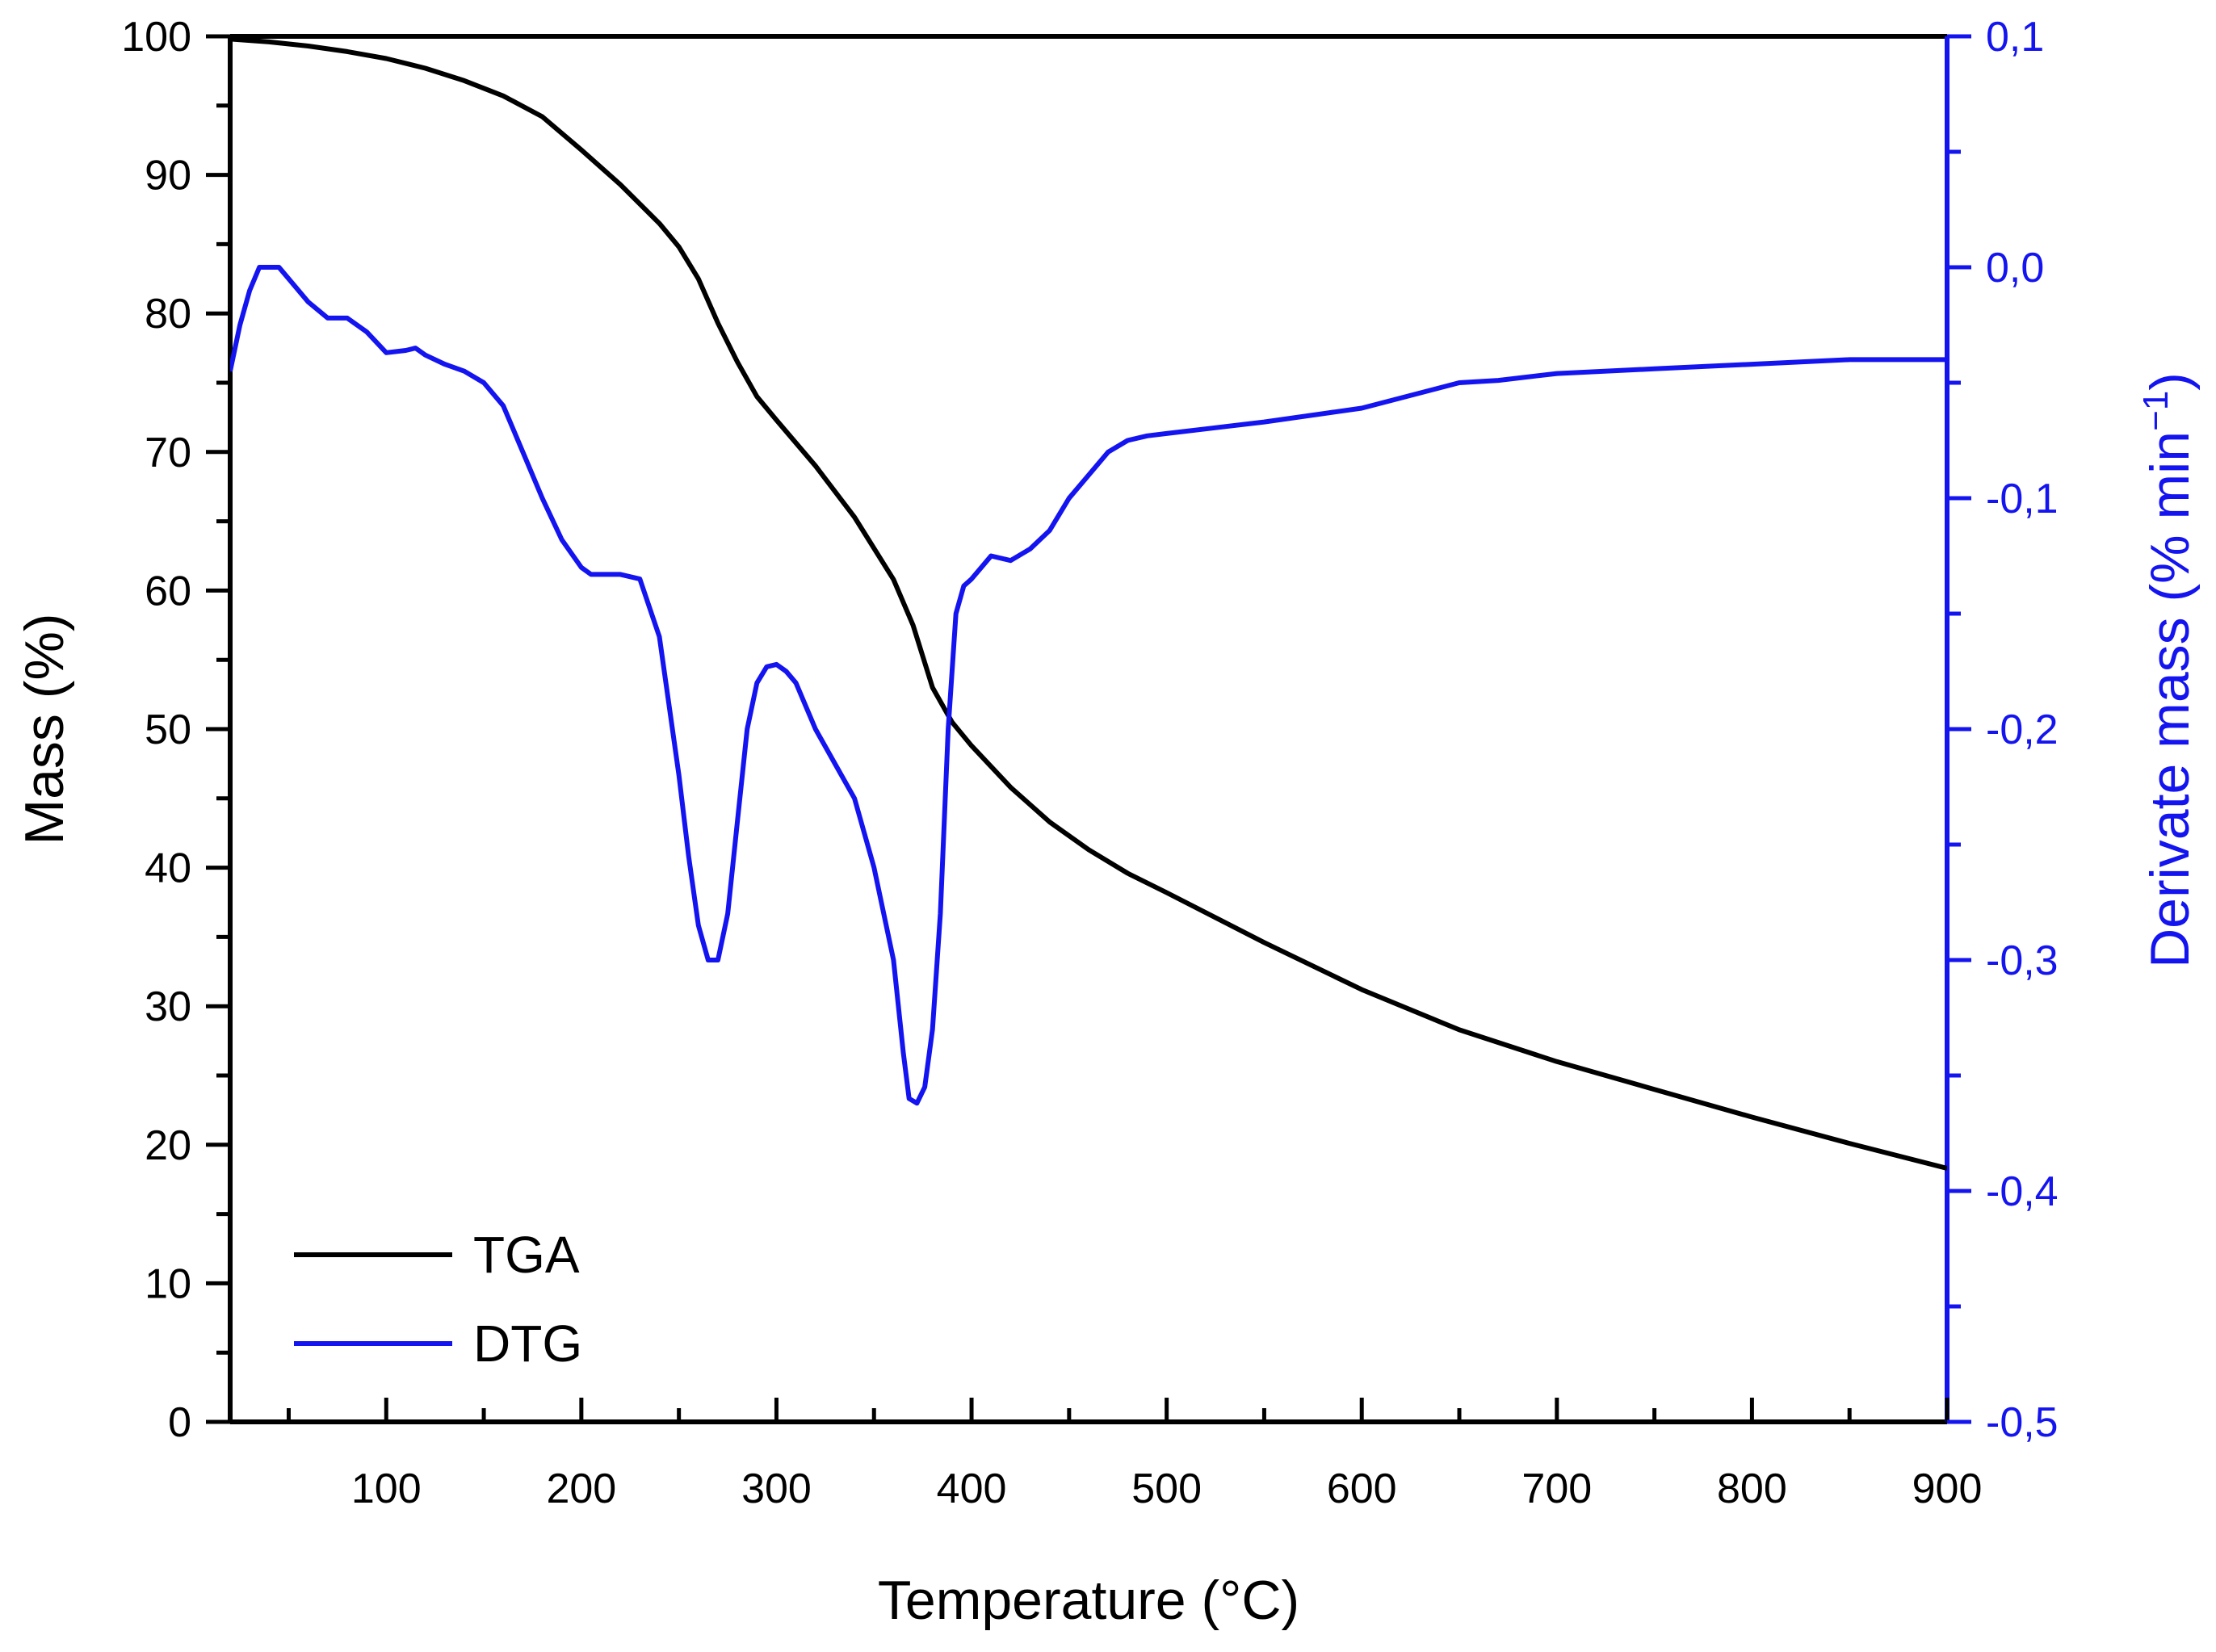 The height and width of the screenshot is (1652, 2216). What do you see at coordinates (1556, 1488) in the screenshot?
I see `x-tick-label: 700` at bounding box center [1556, 1488].